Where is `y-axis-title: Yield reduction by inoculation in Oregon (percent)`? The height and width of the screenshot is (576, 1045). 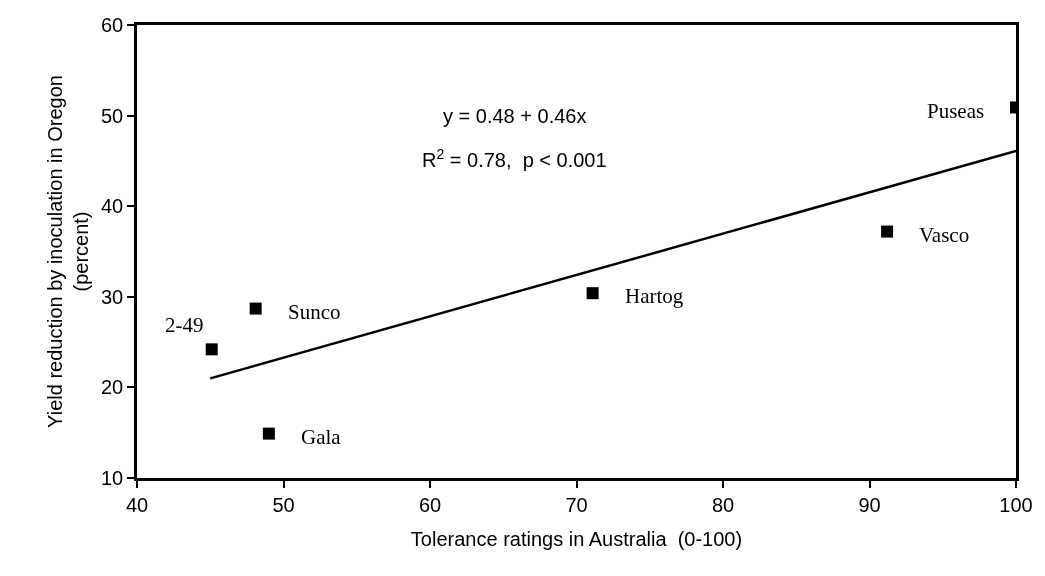
y-axis-title: Yield reduction by inoculation in Oregon (percent) is located at coordinates (67, 251).